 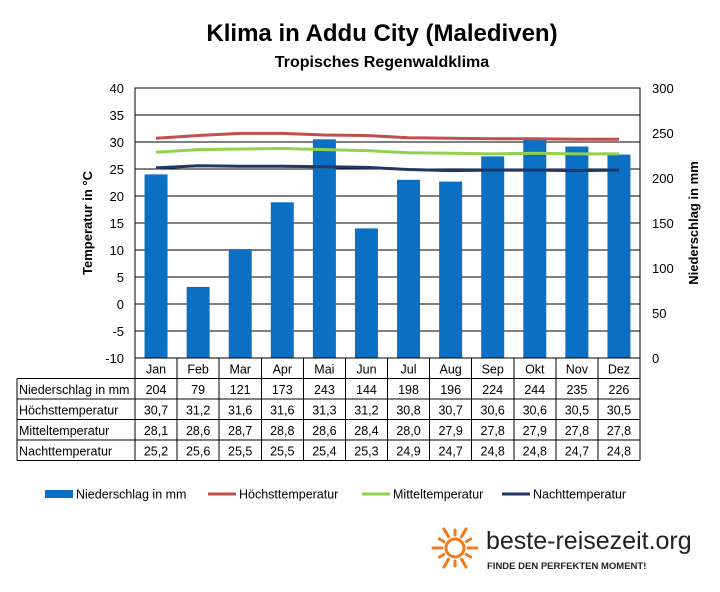 I want to click on nachttemperatur-line, so click(x=387, y=168).